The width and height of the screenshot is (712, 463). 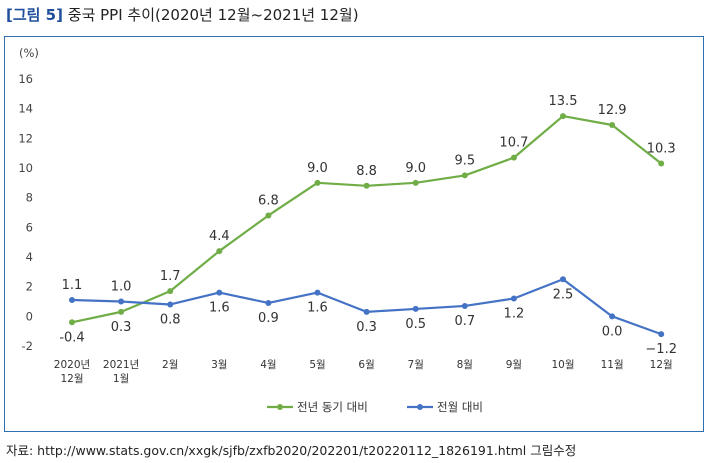 I want to click on data-label-series-1: 0.3, so click(x=121, y=327).